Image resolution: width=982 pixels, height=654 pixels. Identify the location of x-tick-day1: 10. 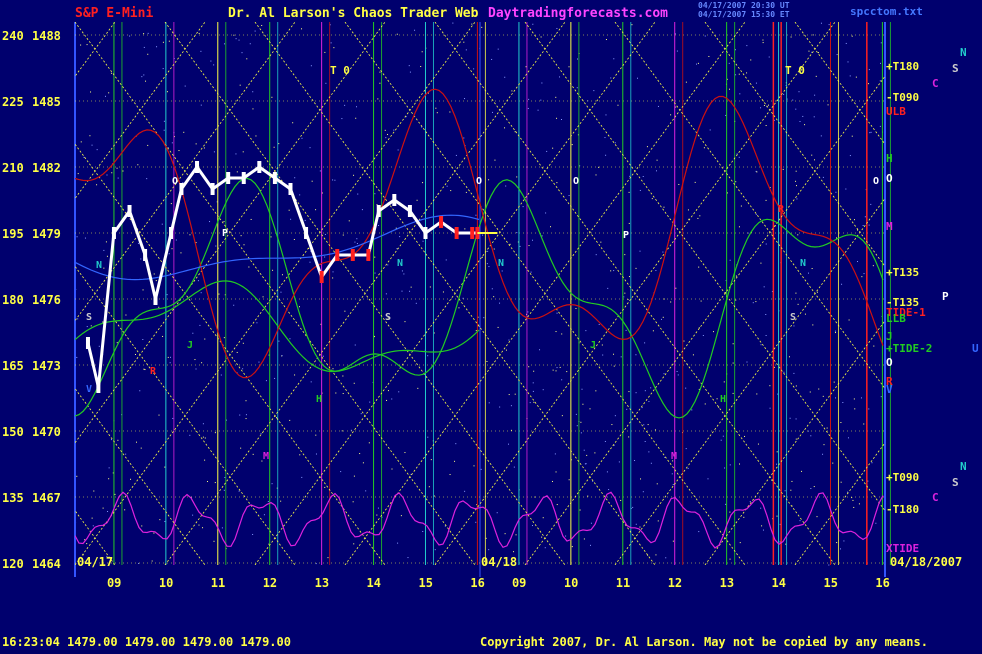
(166, 583).